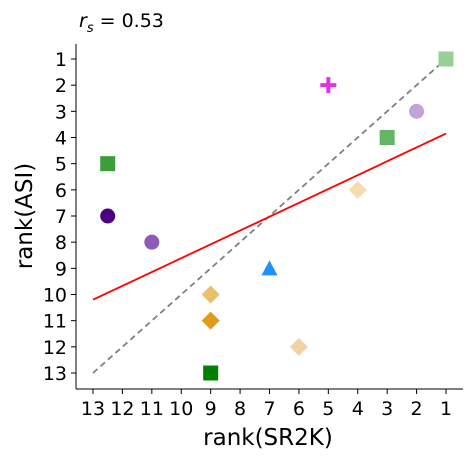 The width and height of the screenshot is (469, 459). What do you see at coordinates (61, 269) in the screenshot?
I see `y-tick-label: 9` at bounding box center [61, 269].